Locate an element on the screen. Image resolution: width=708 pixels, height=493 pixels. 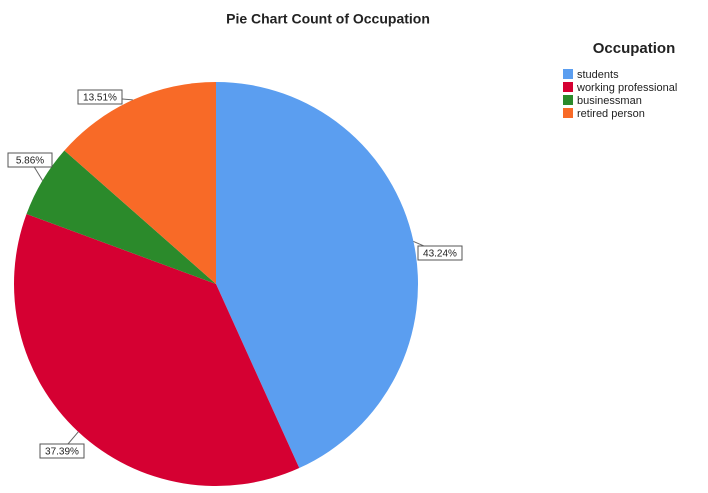
chart-title: Pie Chart Count of Occupation is located at coordinates (328, 19).